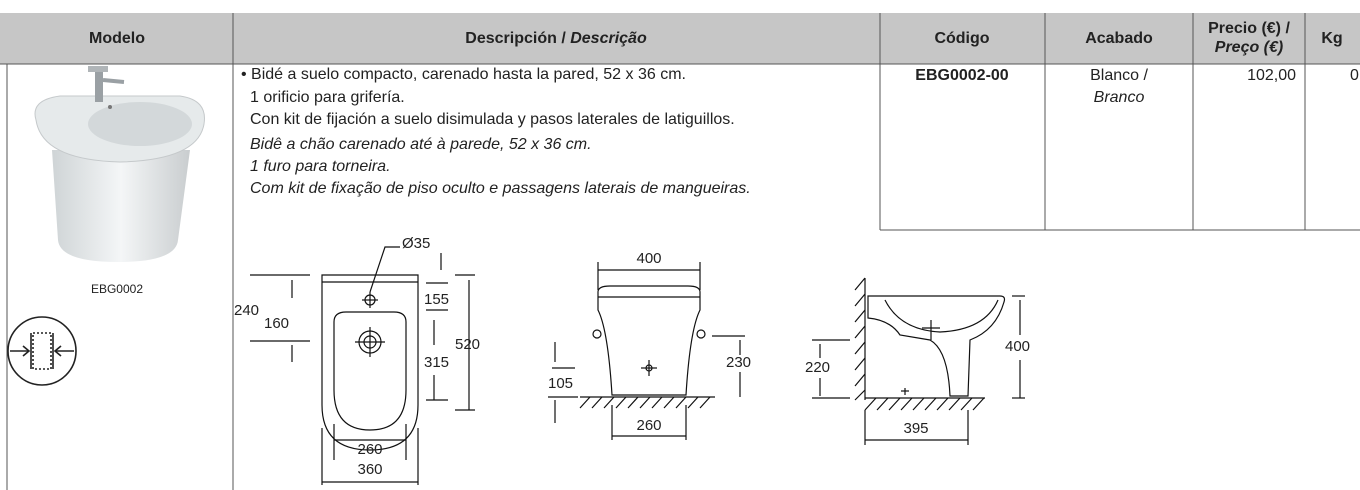 The width and height of the screenshot is (1360, 490). What do you see at coordinates (369, 469) in the screenshot?
I see `dimension: 360` at bounding box center [369, 469].